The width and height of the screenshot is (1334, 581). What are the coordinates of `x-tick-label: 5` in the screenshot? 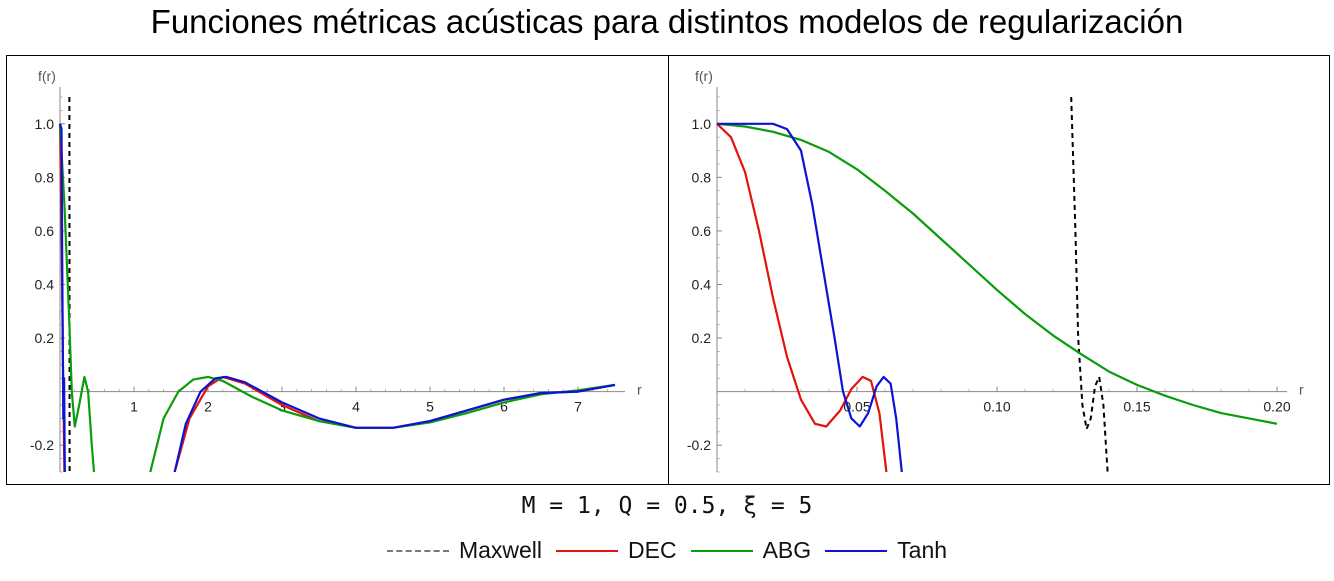 It's located at (430, 407).